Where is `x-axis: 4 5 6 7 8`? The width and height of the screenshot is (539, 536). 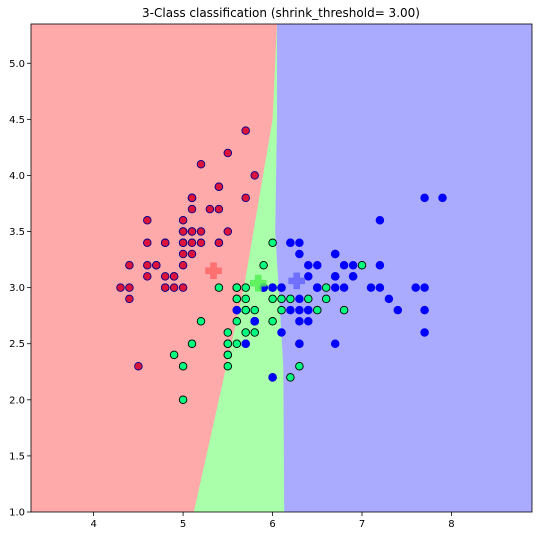 x-axis: 4 5 6 7 8 is located at coordinates (272, 521).